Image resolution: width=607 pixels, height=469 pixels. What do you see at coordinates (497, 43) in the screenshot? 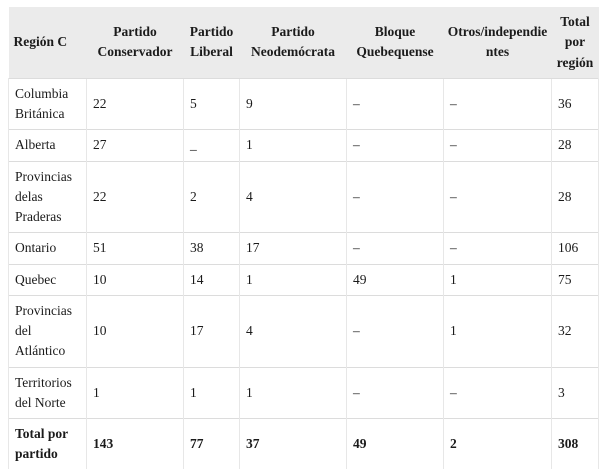
I see `column-header-5: Otros/independientes` at bounding box center [497, 43].